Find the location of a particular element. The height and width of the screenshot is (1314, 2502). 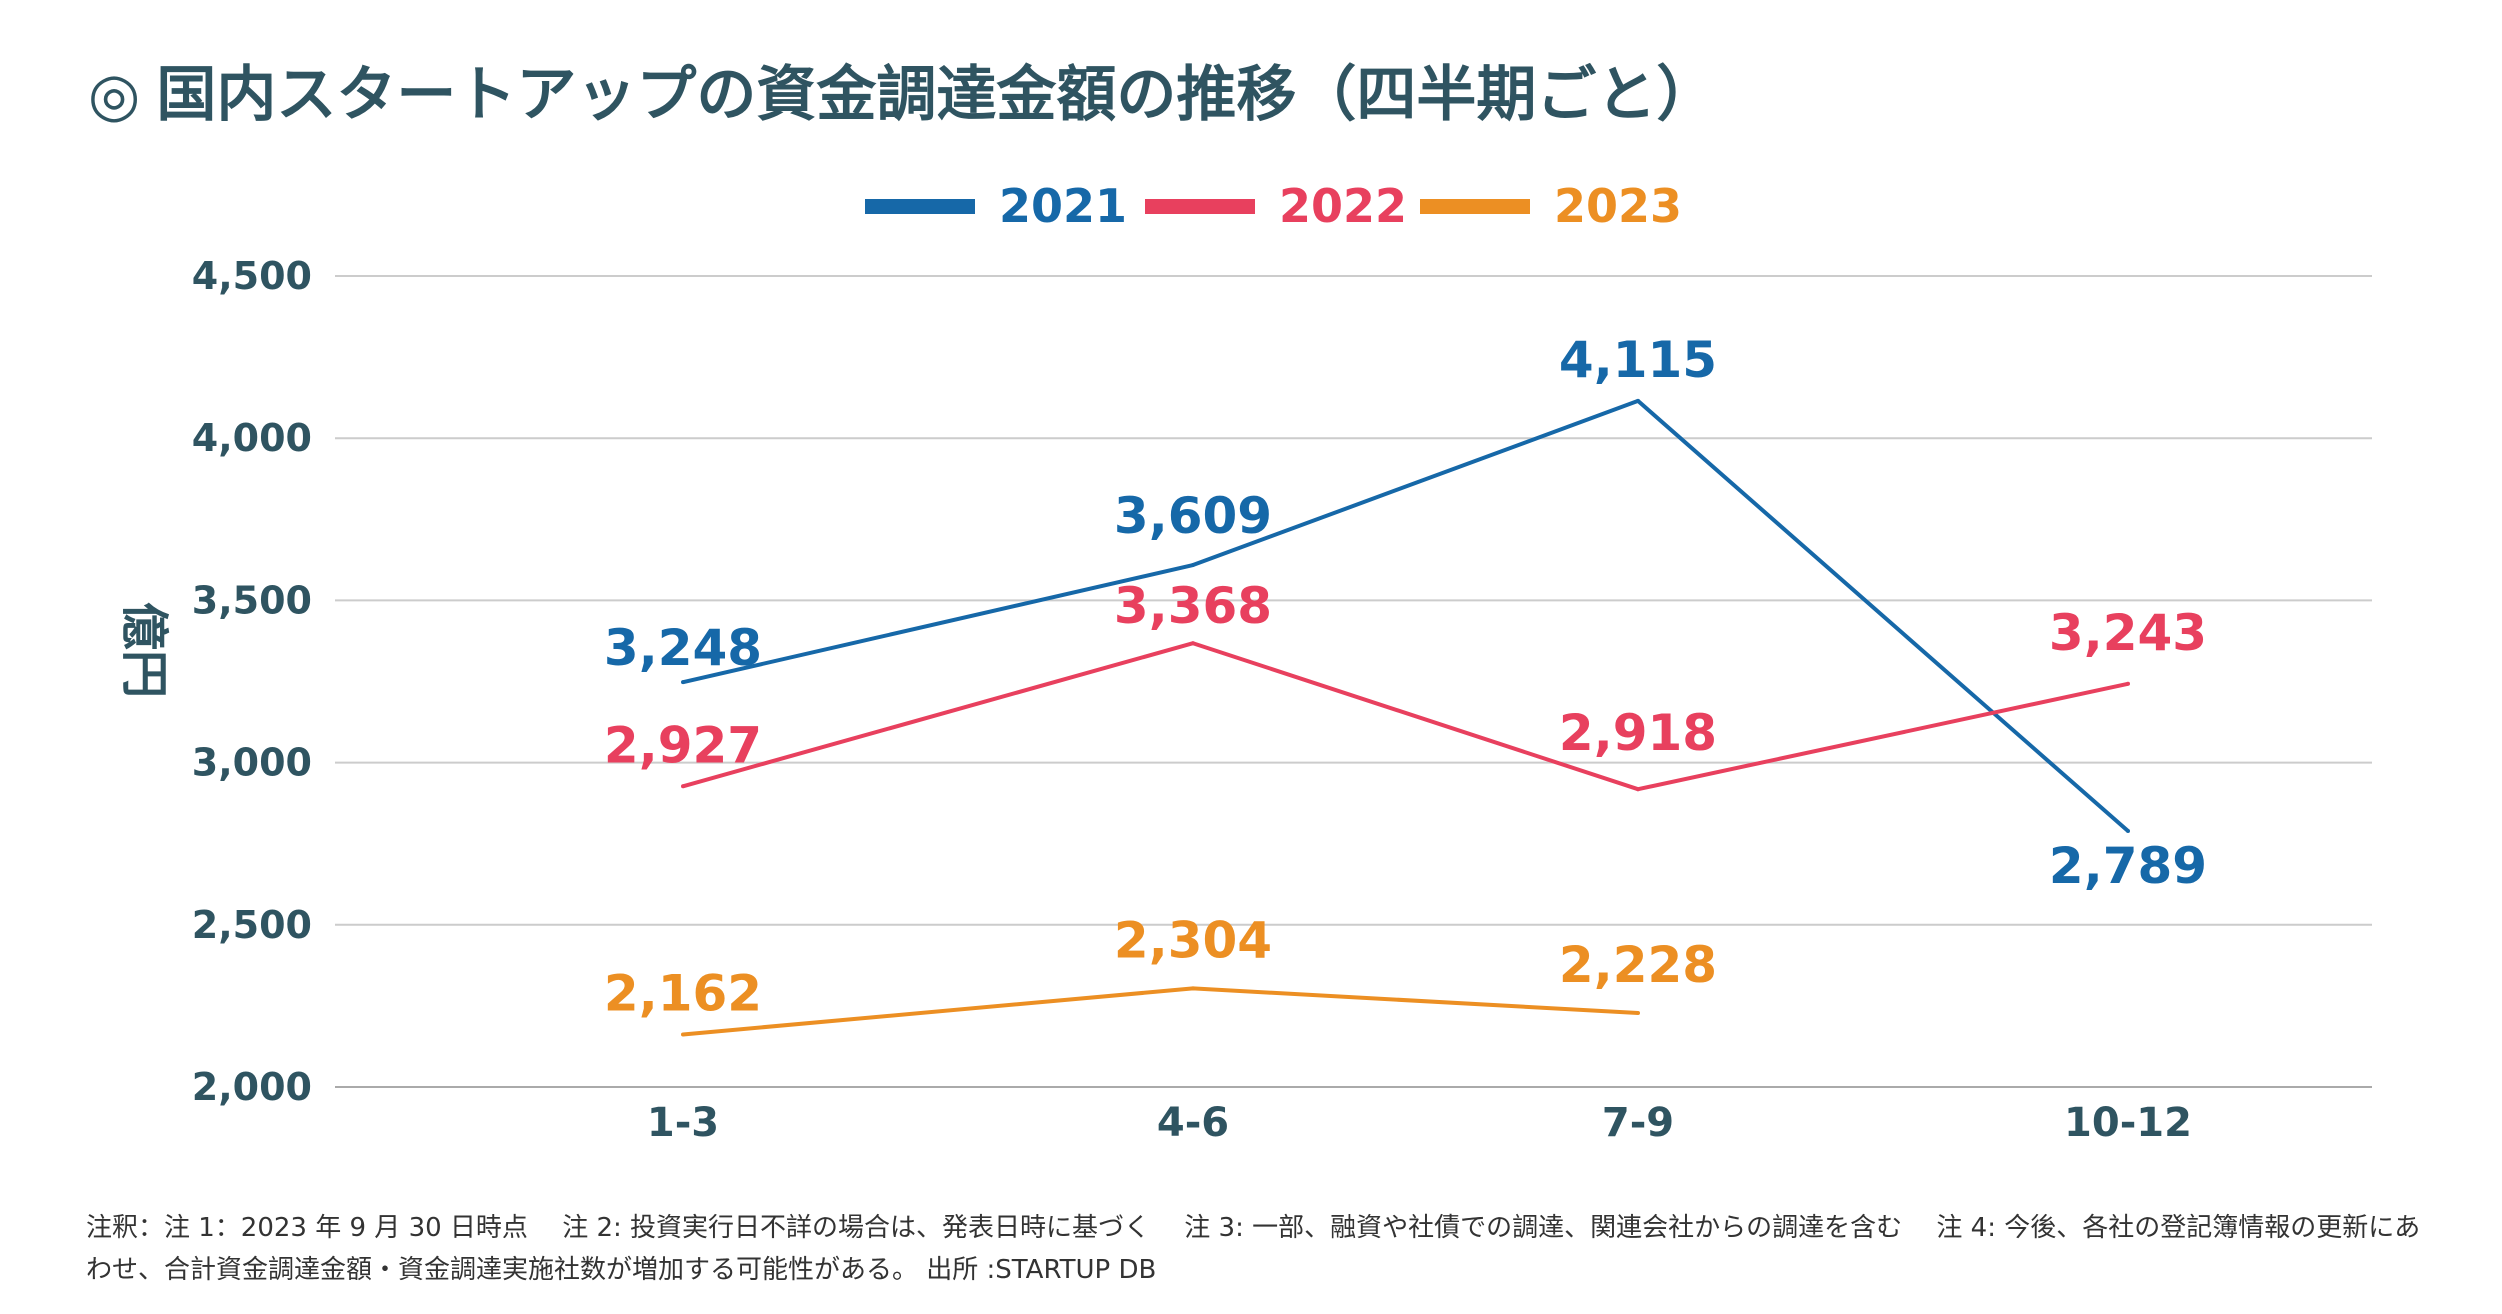

data-label-2021: 2,789 is located at coordinates (2128, 866).